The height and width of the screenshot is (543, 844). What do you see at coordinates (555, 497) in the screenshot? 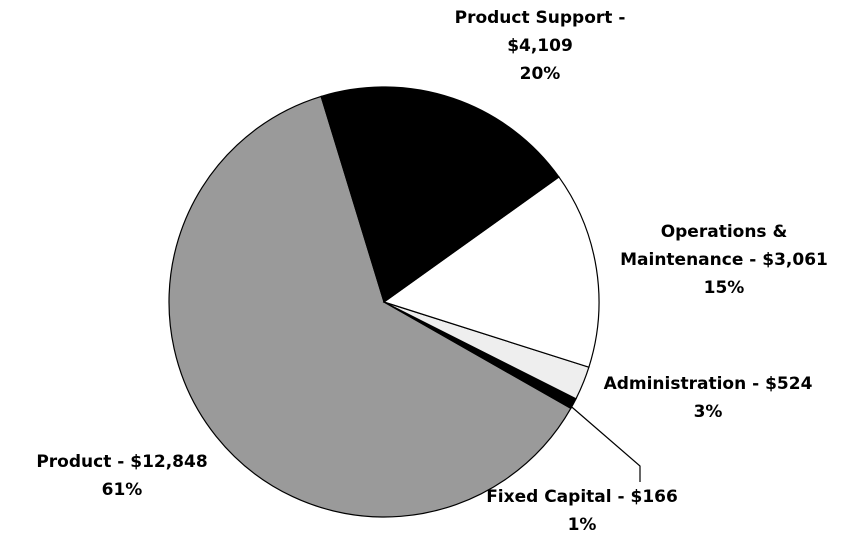
I see `category-label: Fixed Capital -` at bounding box center [555, 497].